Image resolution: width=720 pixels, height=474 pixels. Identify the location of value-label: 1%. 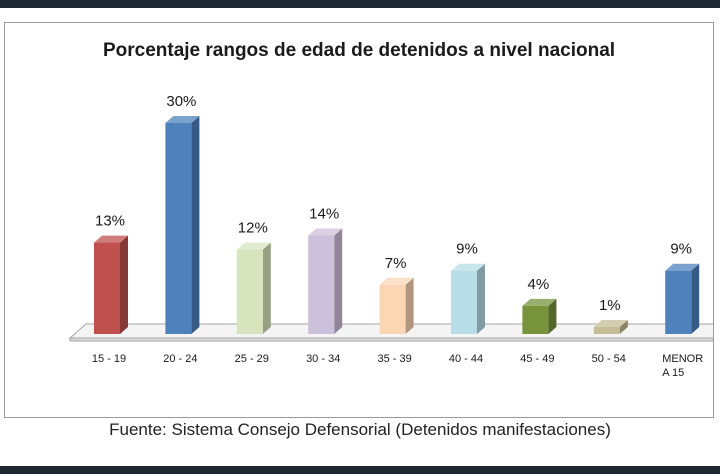
(610, 305).